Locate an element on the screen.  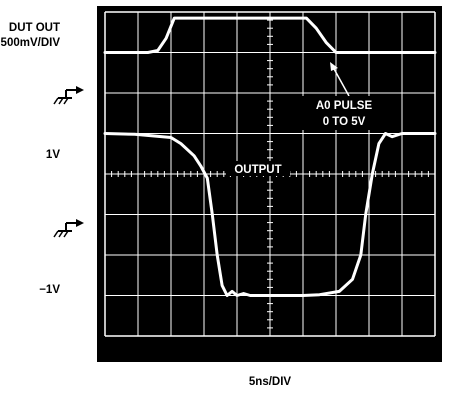
upper-level-label: 1V is located at coordinates (53, 155).